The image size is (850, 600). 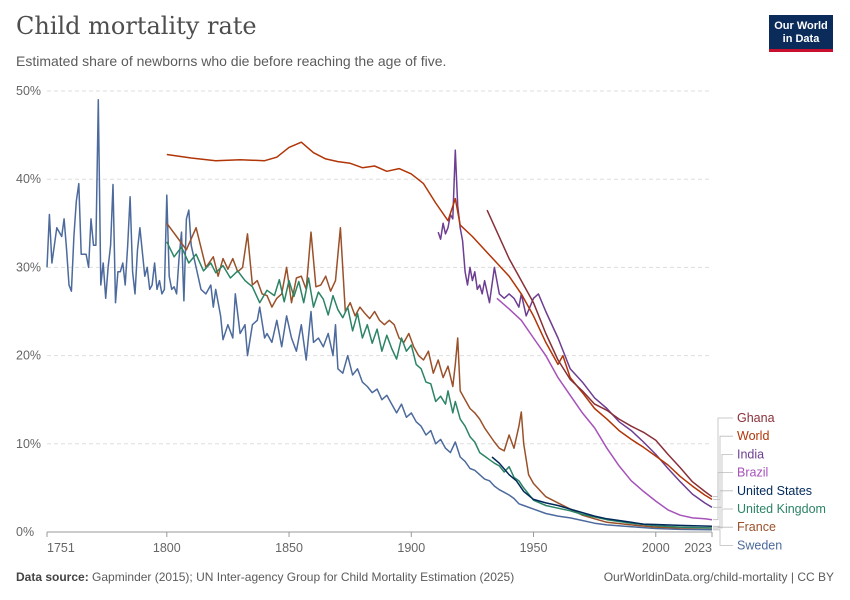 What do you see at coordinates (801, 26) in the screenshot?
I see `logo-line-1: Our World` at bounding box center [801, 26].